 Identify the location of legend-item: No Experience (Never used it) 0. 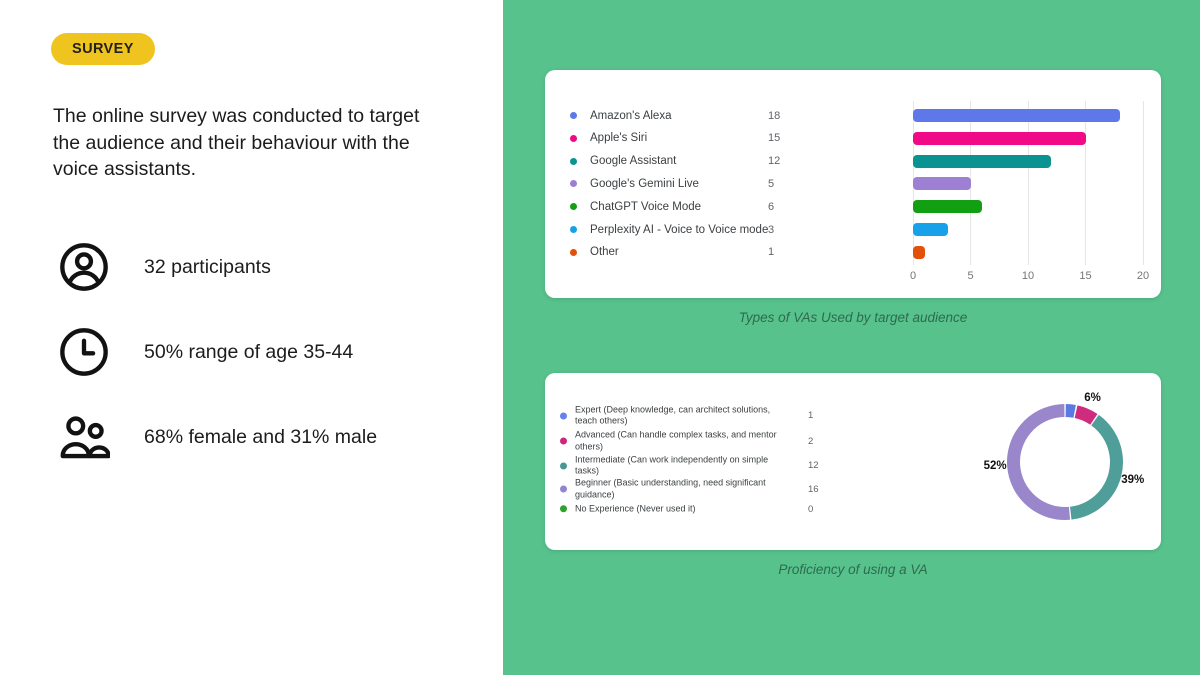
(695, 509).